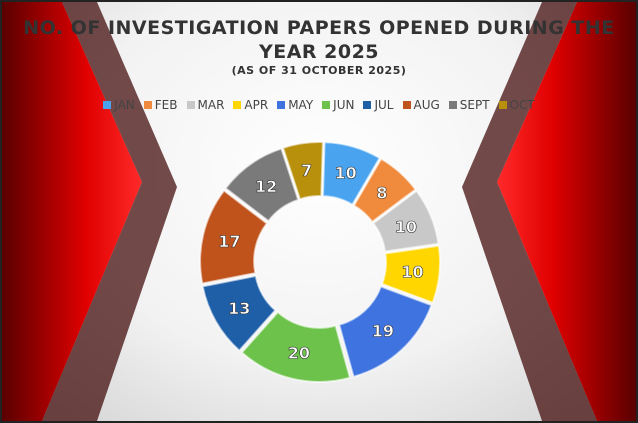 This screenshot has height=423, width=638. What do you see at coordinates (239, 308) in the screenshot?
I see `data-label: 13` at bounding box center [239, 308].